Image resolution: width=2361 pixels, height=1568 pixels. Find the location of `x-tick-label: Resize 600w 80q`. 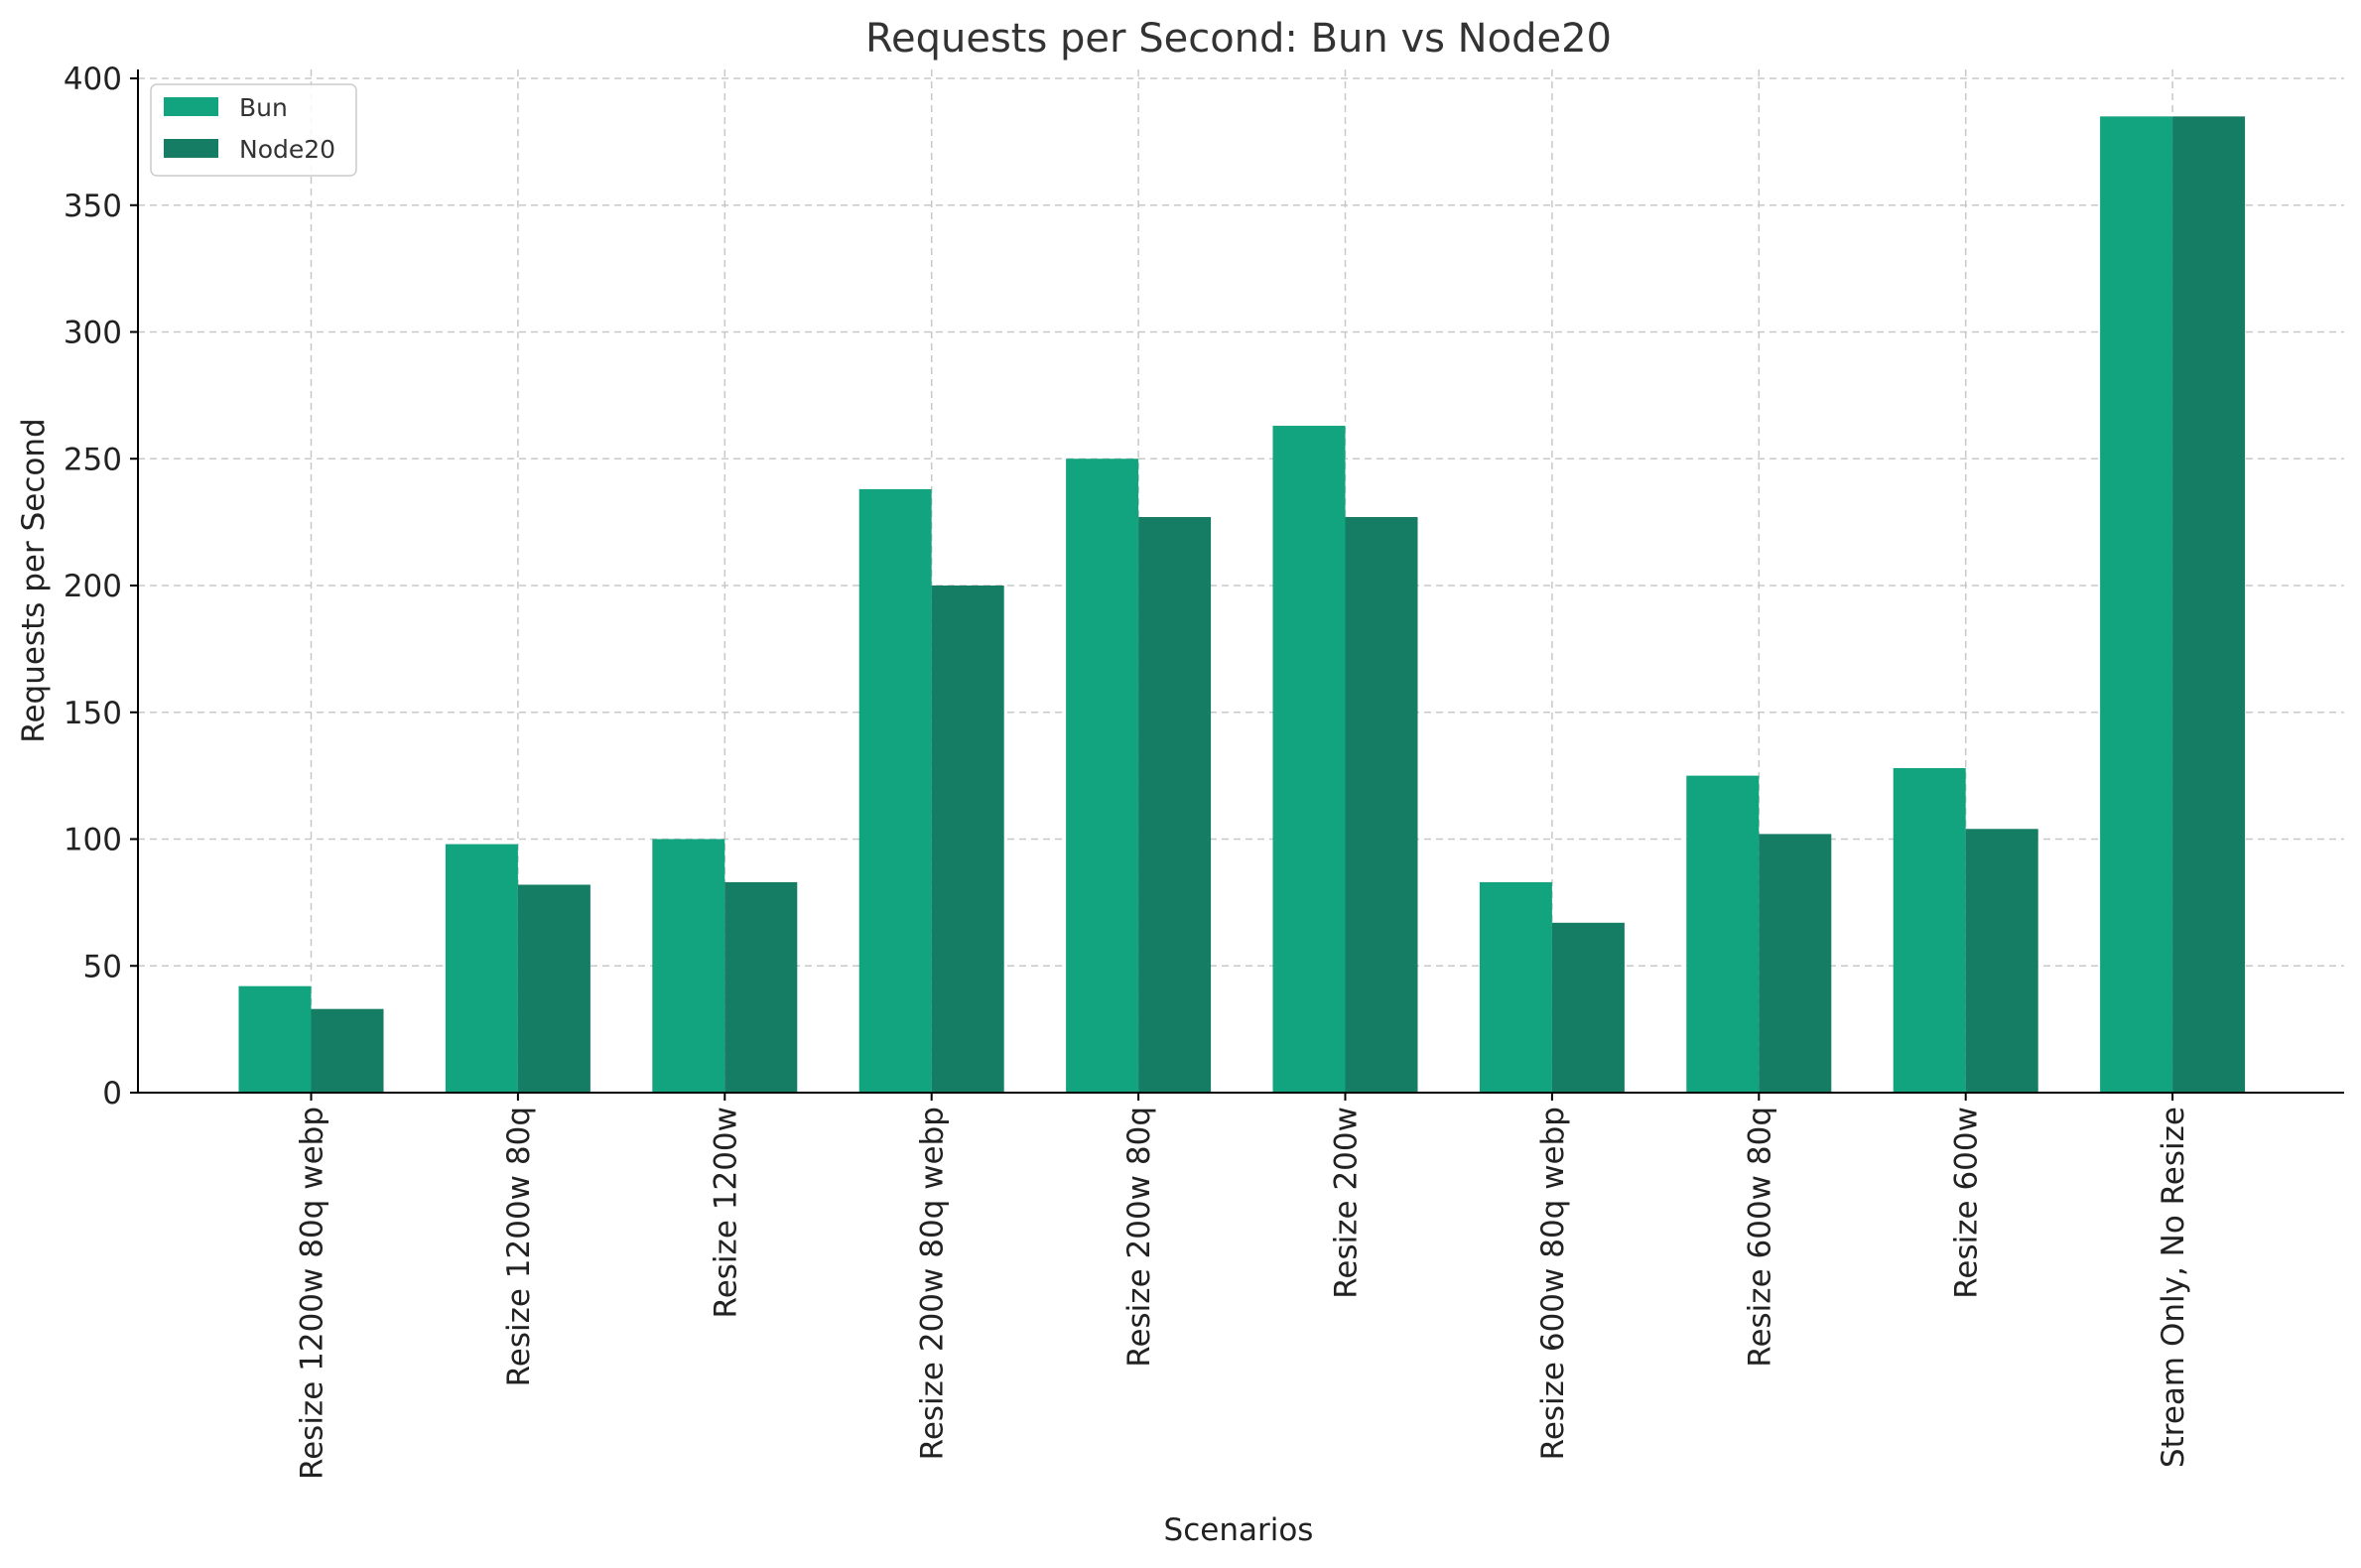

x-tick-label: Resize 600w 80q is located at coordinates (1759, 1237).